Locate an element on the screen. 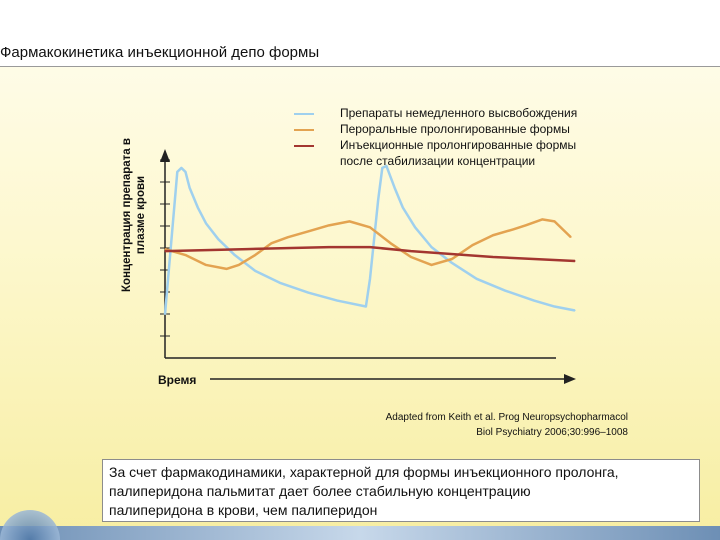  footer-band is located at coordinates (360, 533).